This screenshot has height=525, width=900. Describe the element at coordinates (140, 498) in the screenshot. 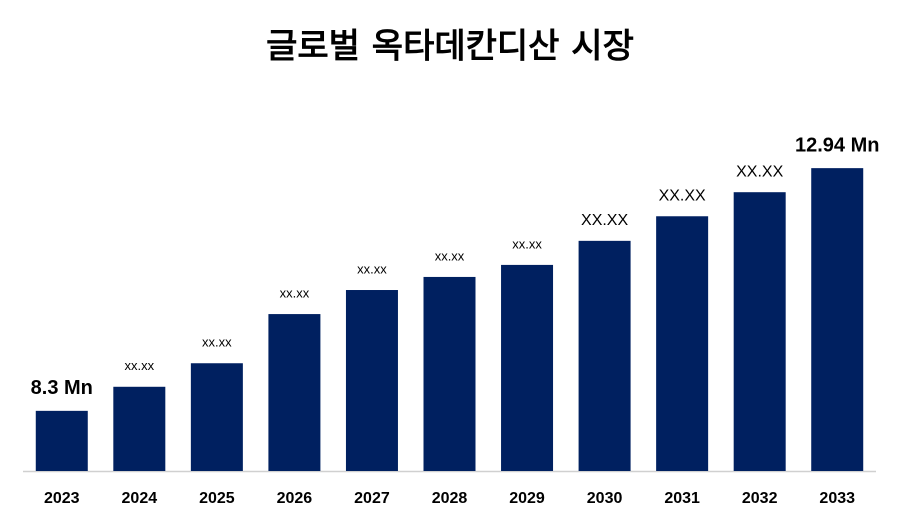

I see `x-tick-label: 2024` at that location.